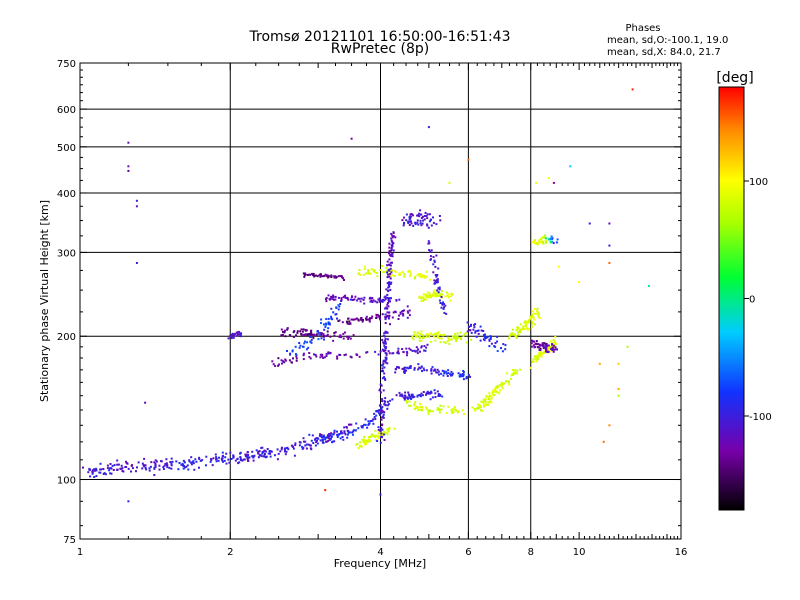 The height and width of the screenshot is (600, 800). Describe the element at coordinates (66, 481) in the screenshot. I see `y-tick-label: 100` at that location.